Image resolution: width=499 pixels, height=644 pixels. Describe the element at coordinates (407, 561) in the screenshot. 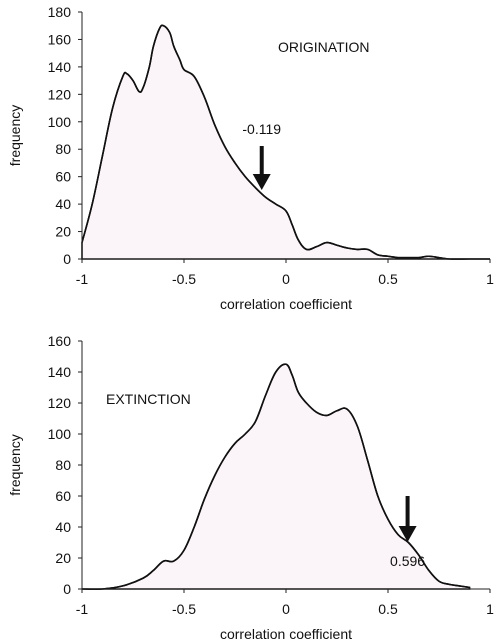

I see `annotation-label: 0.596` at that location.